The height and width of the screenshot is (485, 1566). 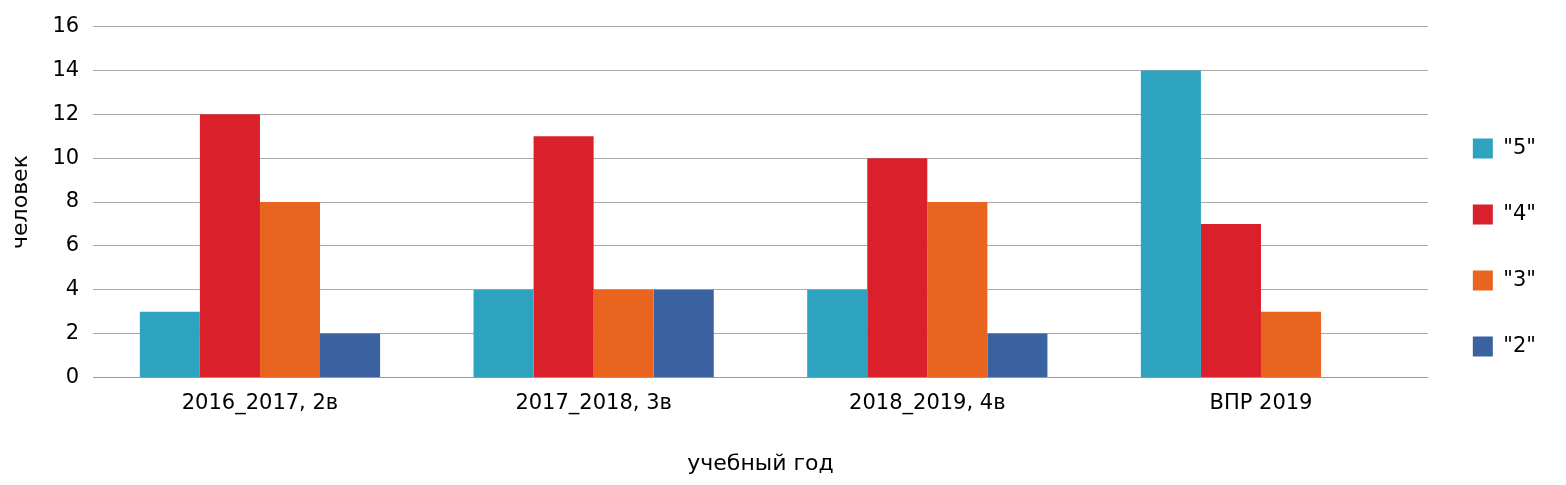 I want to click on y-tick-label: 16, so click(x=66, y=25).